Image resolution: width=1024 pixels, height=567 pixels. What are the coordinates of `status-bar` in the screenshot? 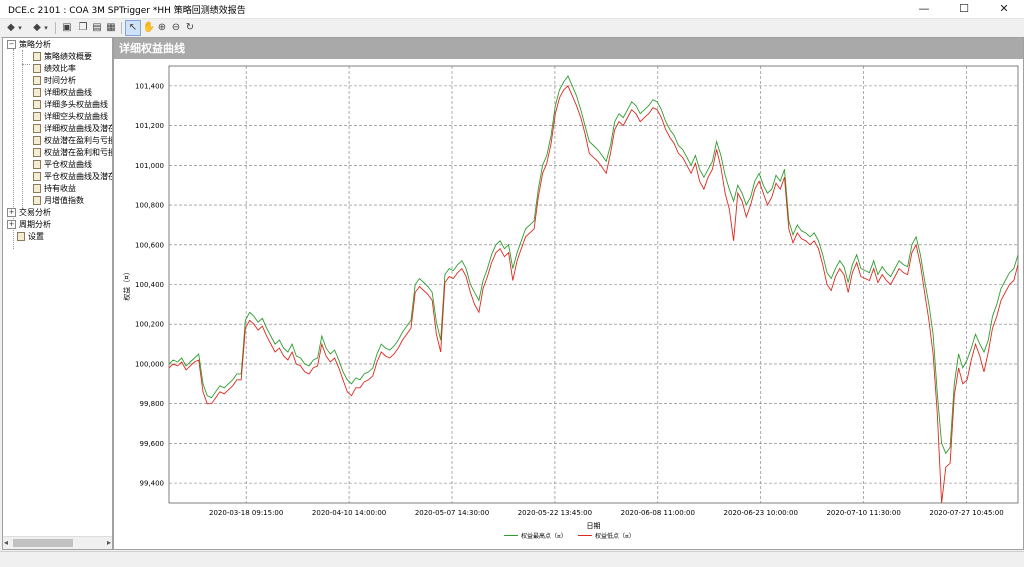 It's located at (512, 559).